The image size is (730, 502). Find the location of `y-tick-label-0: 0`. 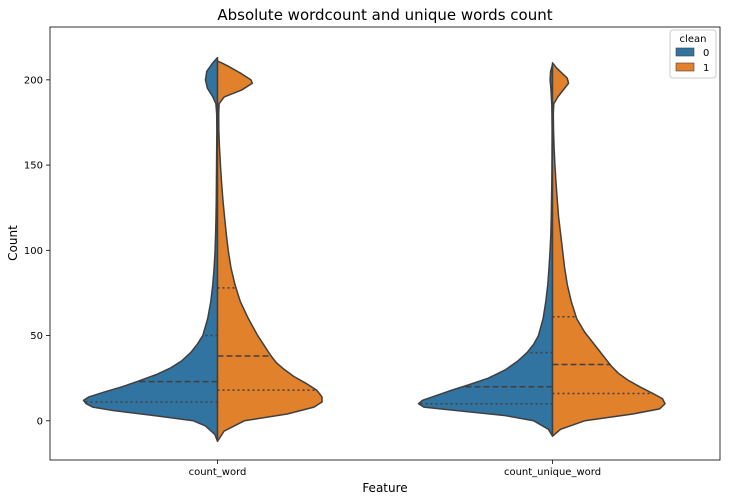

y-tick-label-0: 0 is located at coordinates (40, 421).